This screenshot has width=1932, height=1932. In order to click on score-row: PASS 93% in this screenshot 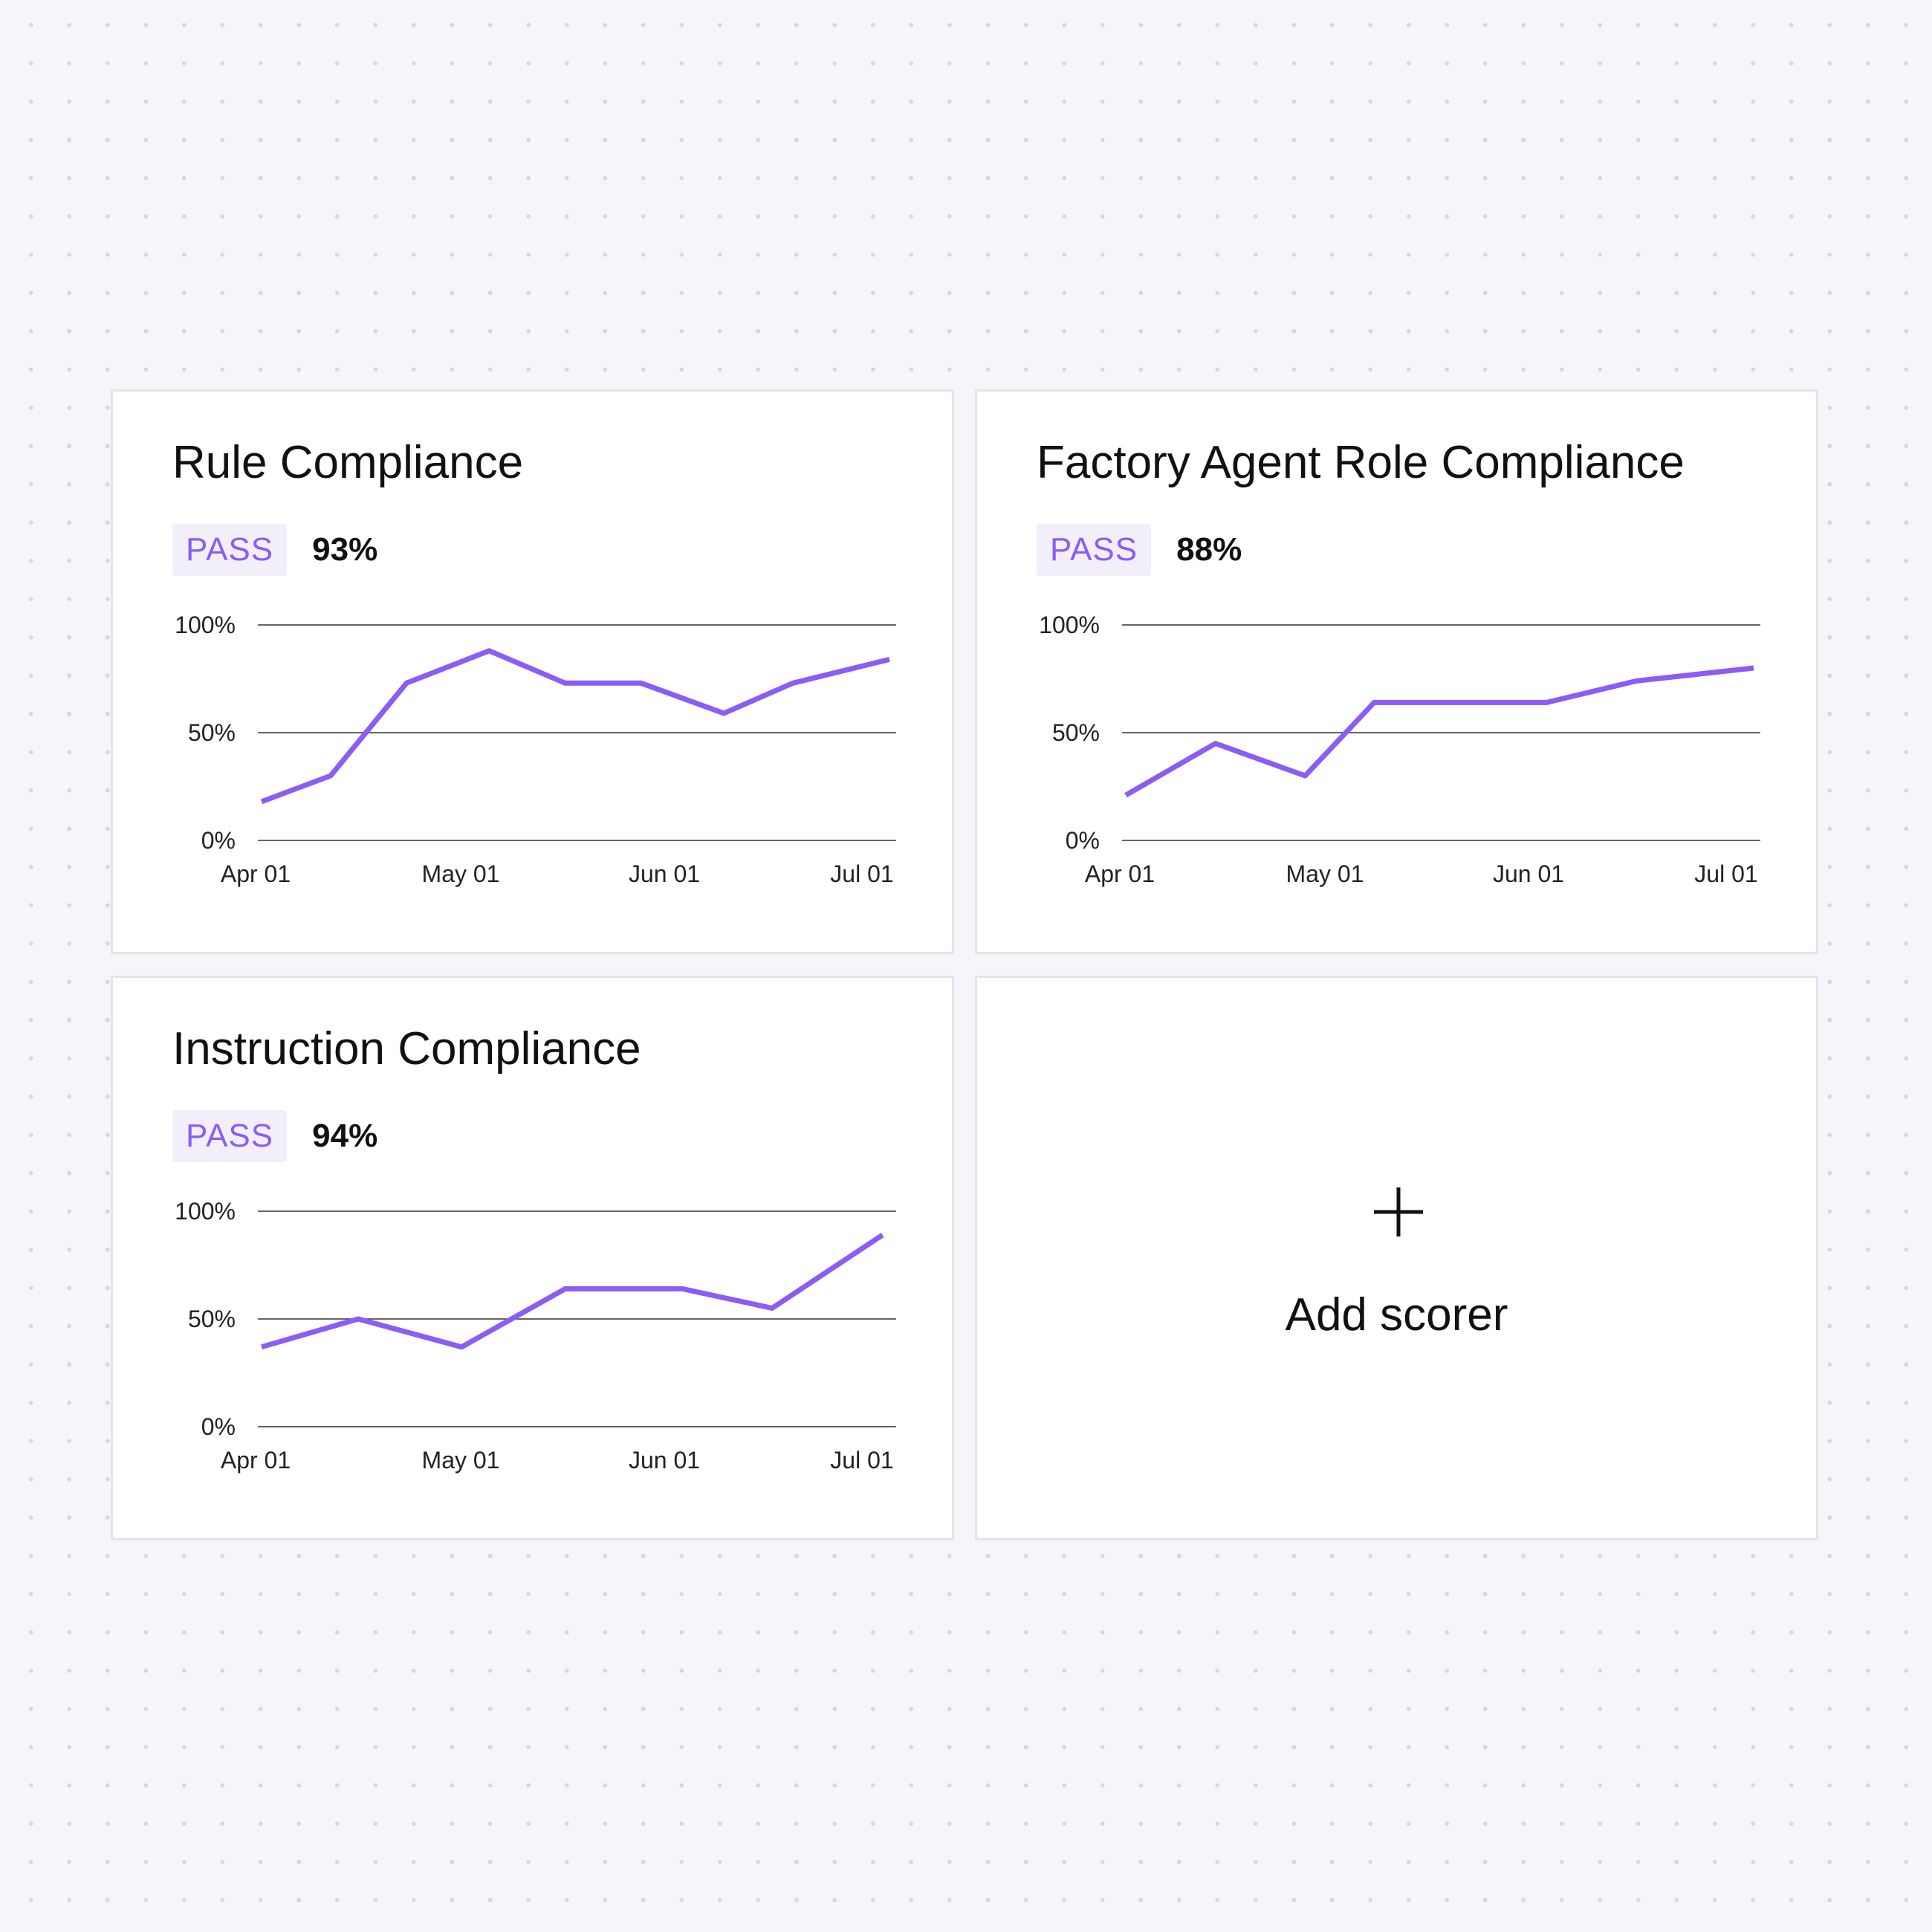, I will do `click(274, 550)`.